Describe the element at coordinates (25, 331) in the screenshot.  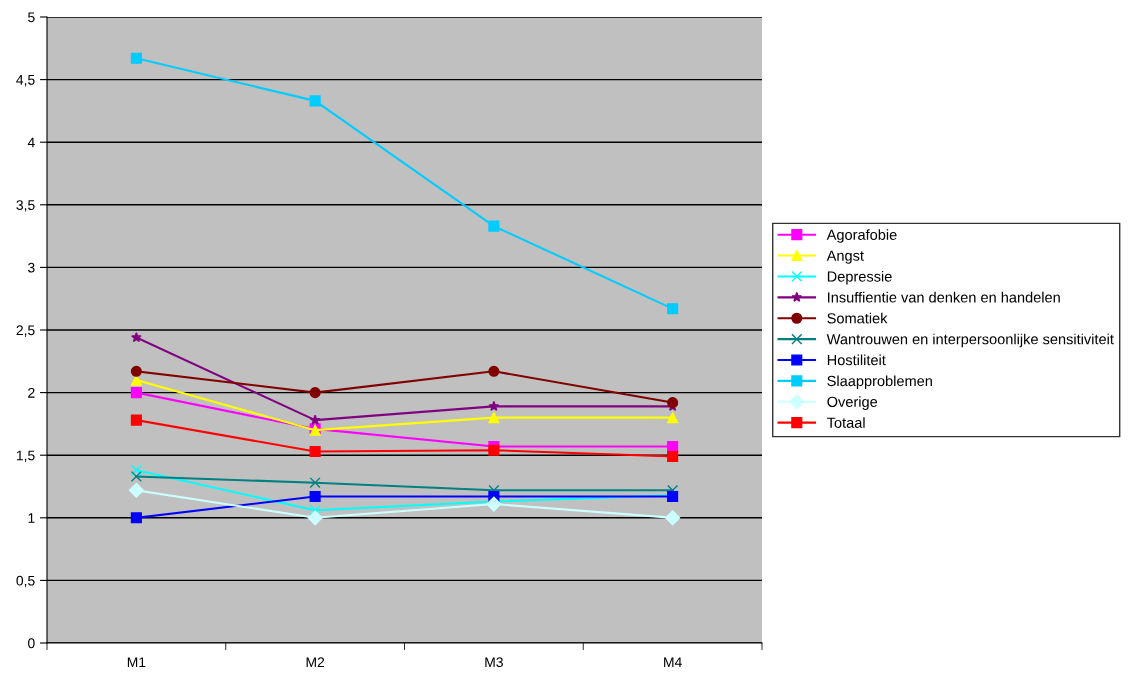
I see `y-tick-label: 2,5` at that location.